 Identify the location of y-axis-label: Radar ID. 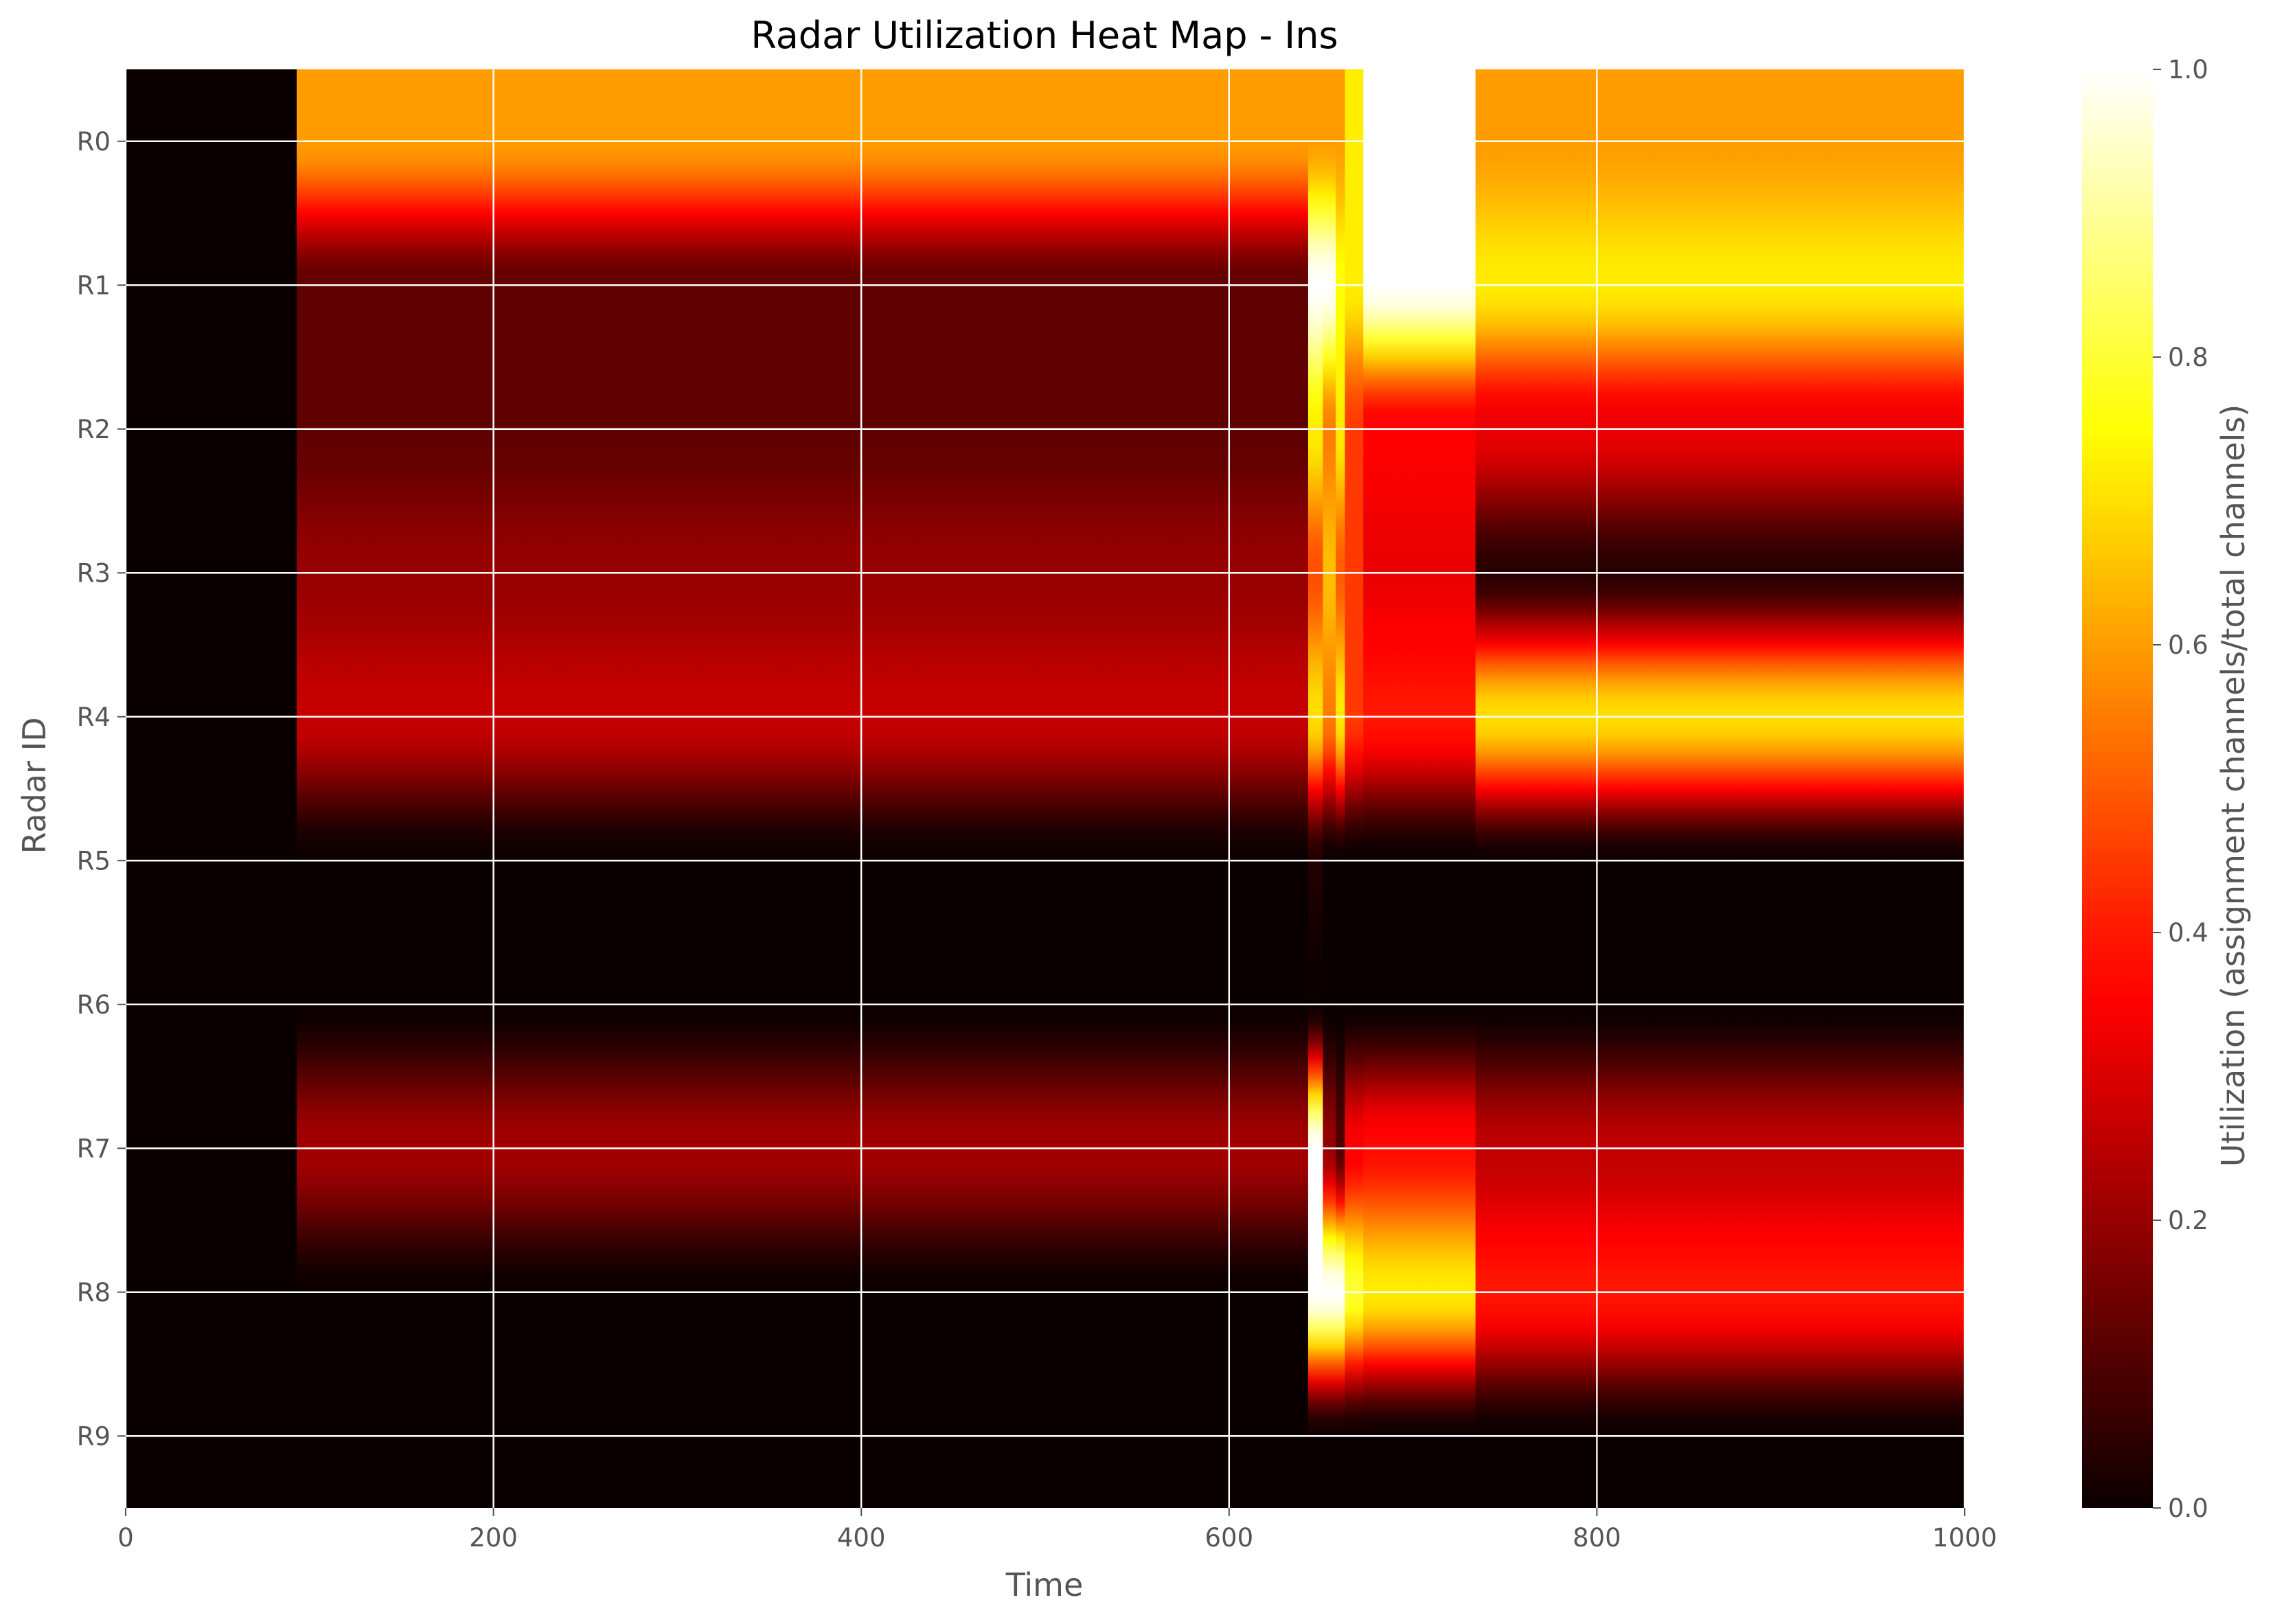
(34, 785).